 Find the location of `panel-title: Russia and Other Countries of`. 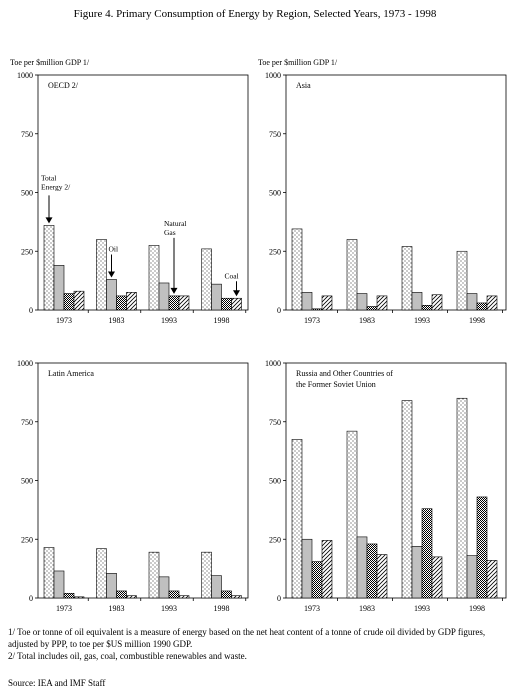

panel-title: Russia and Other Countries of is located at coordinates (344, 373).